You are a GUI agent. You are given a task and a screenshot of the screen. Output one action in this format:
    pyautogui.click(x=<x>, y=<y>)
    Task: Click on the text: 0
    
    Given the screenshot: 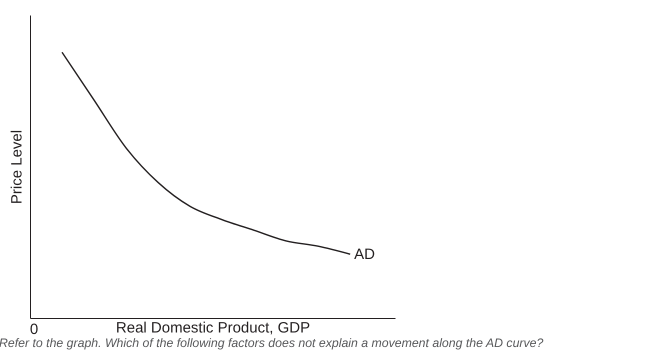 What is the action you would take?
    pyautogui.click(x=34, y=329)
    